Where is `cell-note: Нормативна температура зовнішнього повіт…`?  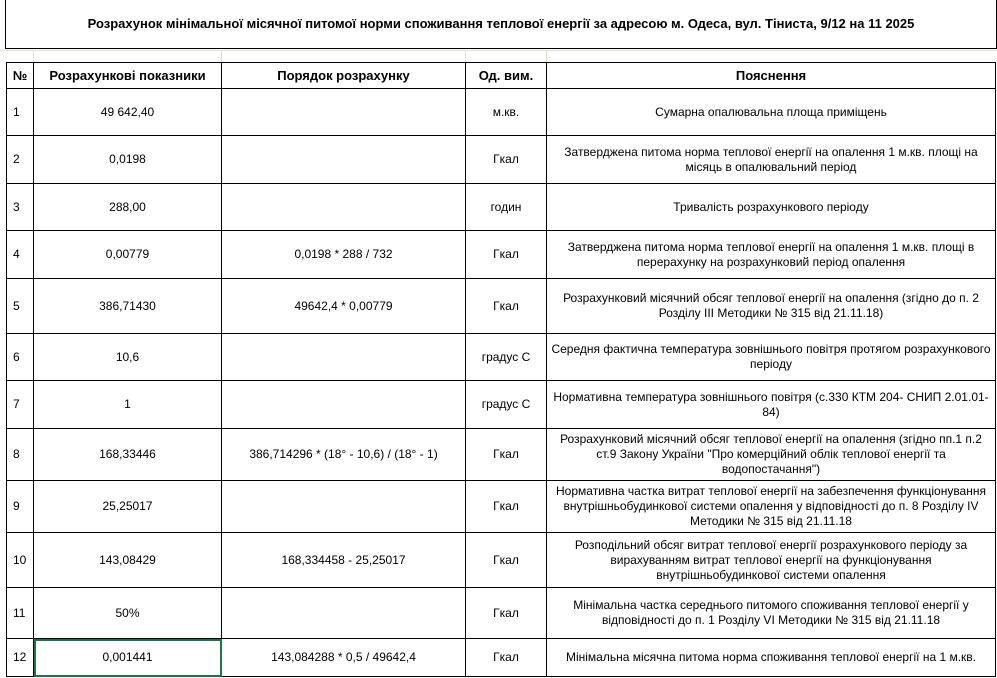 cell-note: Нормативна температура зовнішнього повіт… is located at coordinates (771, 404).